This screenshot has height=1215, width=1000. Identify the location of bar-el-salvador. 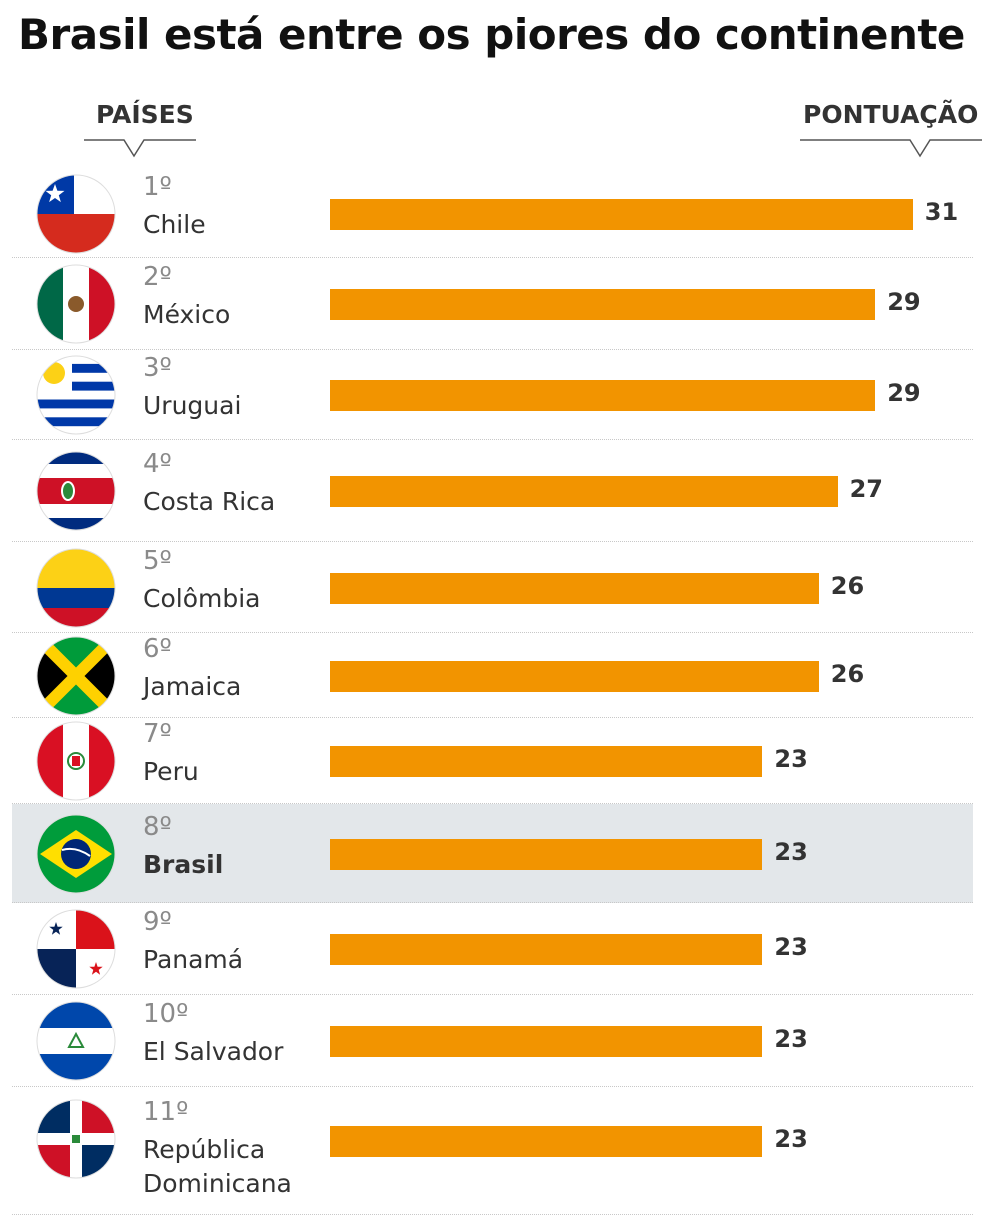
(546, 1041).